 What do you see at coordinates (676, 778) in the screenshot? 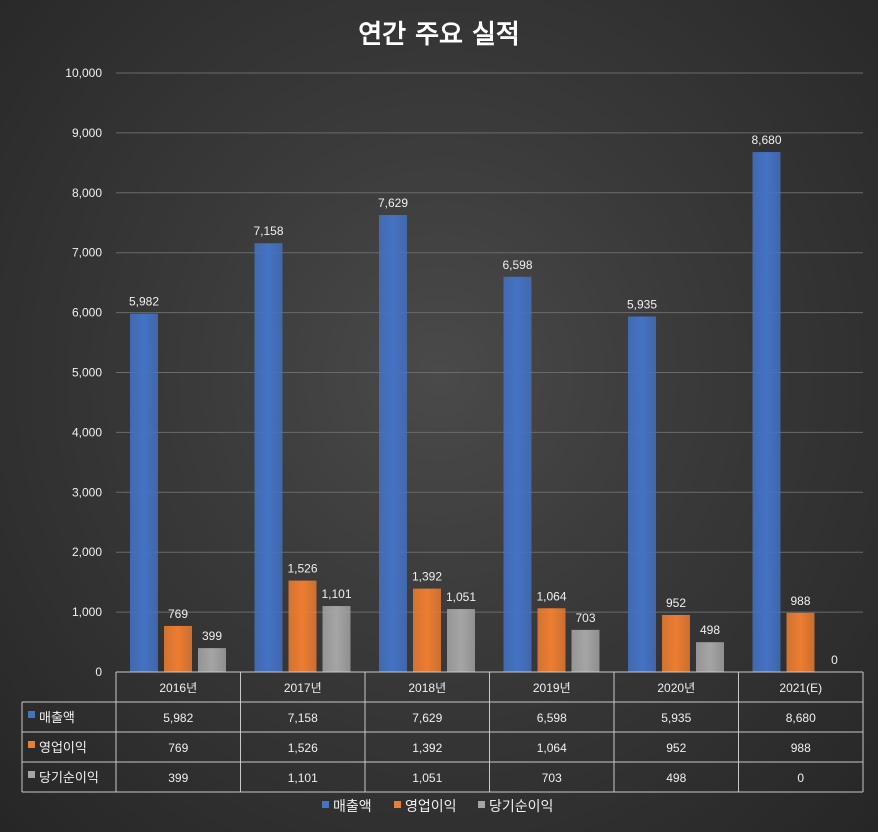
I see `table-cell: 498` at bounding box center [676, 778].